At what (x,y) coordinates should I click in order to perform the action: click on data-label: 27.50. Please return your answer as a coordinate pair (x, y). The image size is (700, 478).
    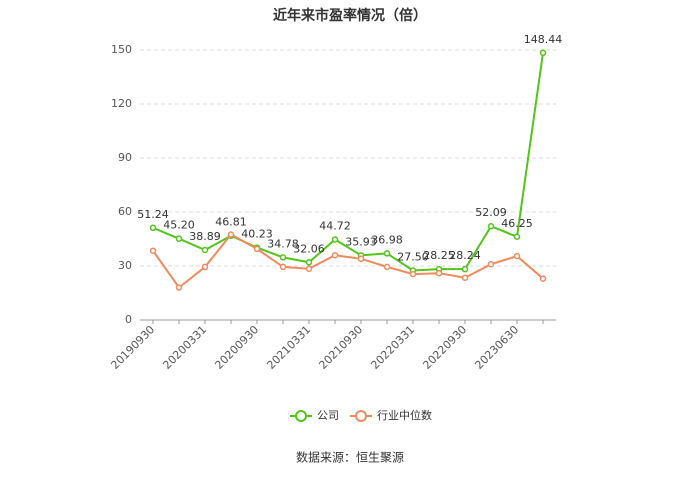
    Looking at the image, I should click on (413, 257).